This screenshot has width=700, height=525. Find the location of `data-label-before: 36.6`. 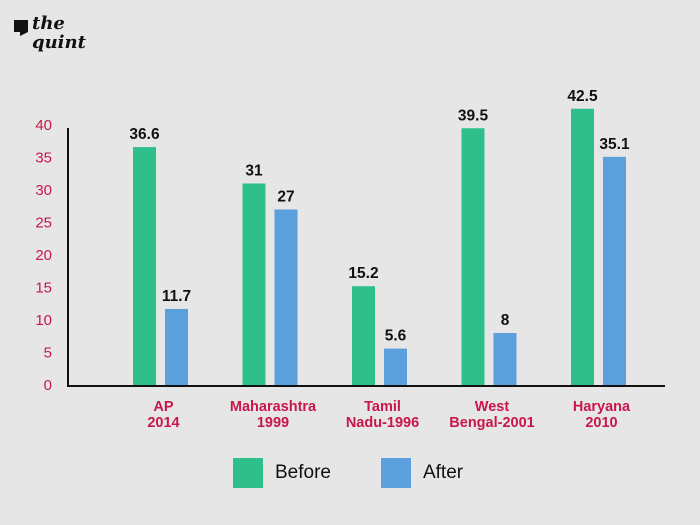

data-label-before: 36.6 is located at coordinates (144, 134).